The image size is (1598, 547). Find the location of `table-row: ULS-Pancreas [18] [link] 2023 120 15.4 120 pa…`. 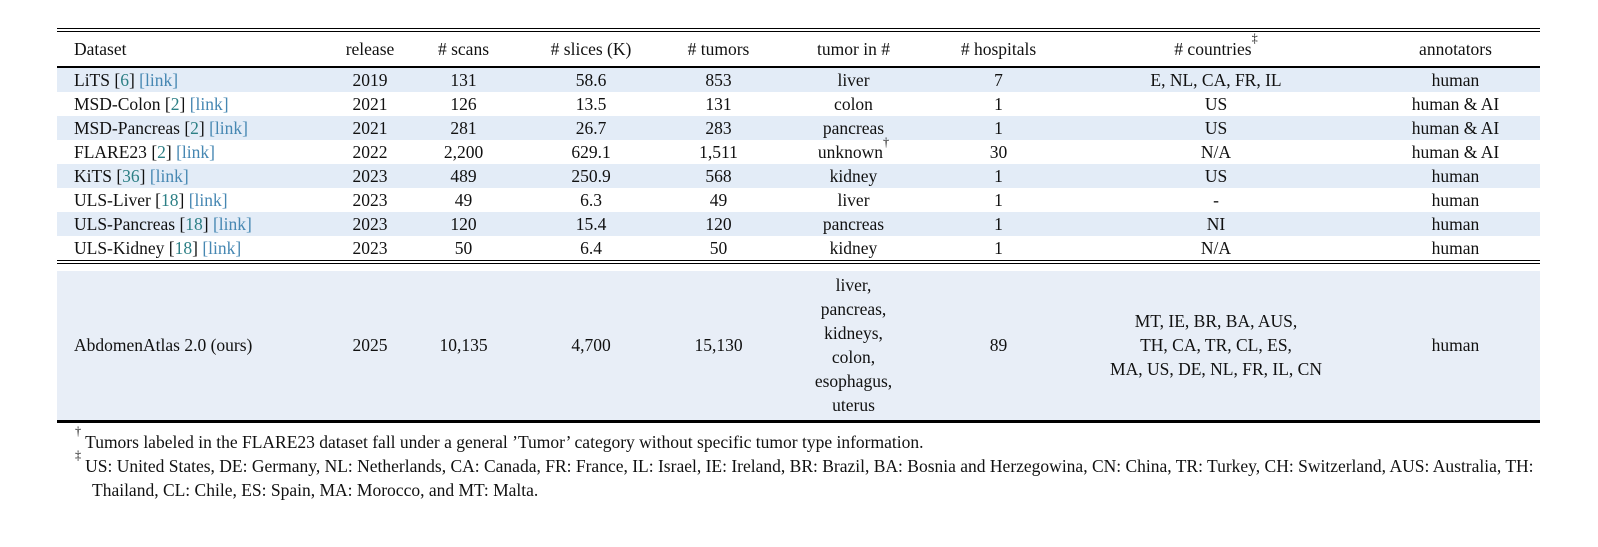

table-row: ULS-Pancreas [18] [link] 2023 120 15.4 120 pa… is located at coordinates (798, 224).